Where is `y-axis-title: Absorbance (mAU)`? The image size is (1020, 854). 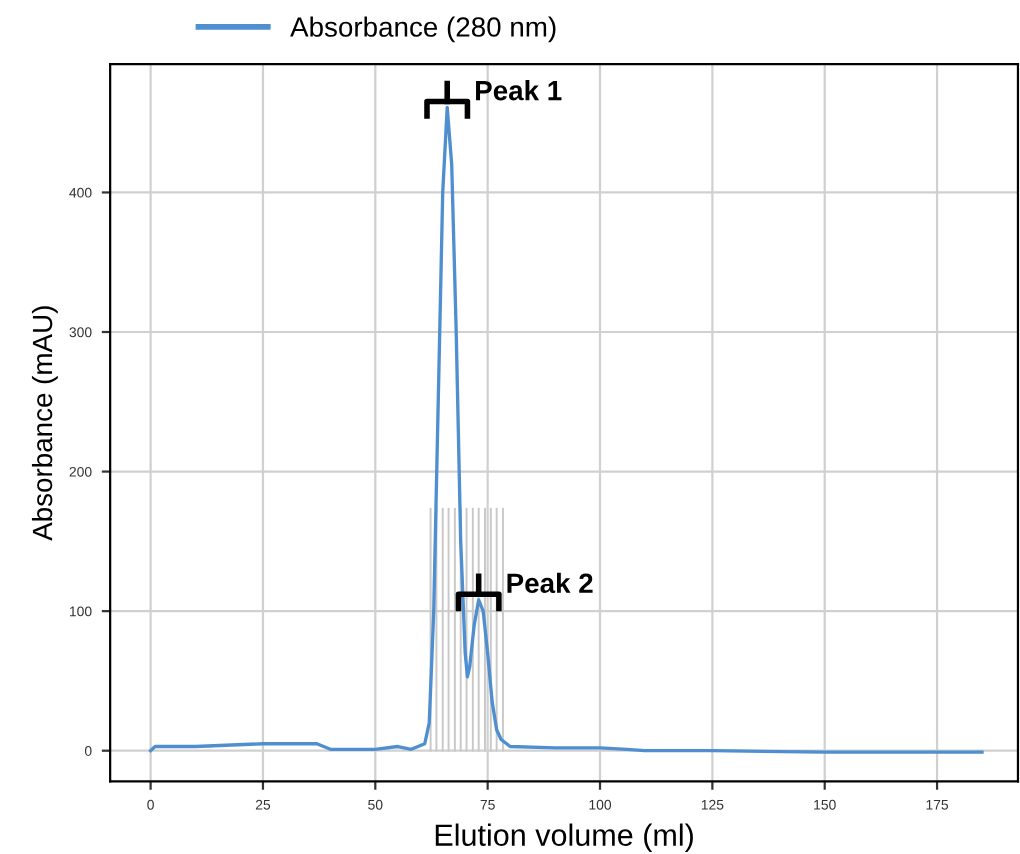 y-axis-title: Absorbance (mAU) is located at coordinates (44, 423).